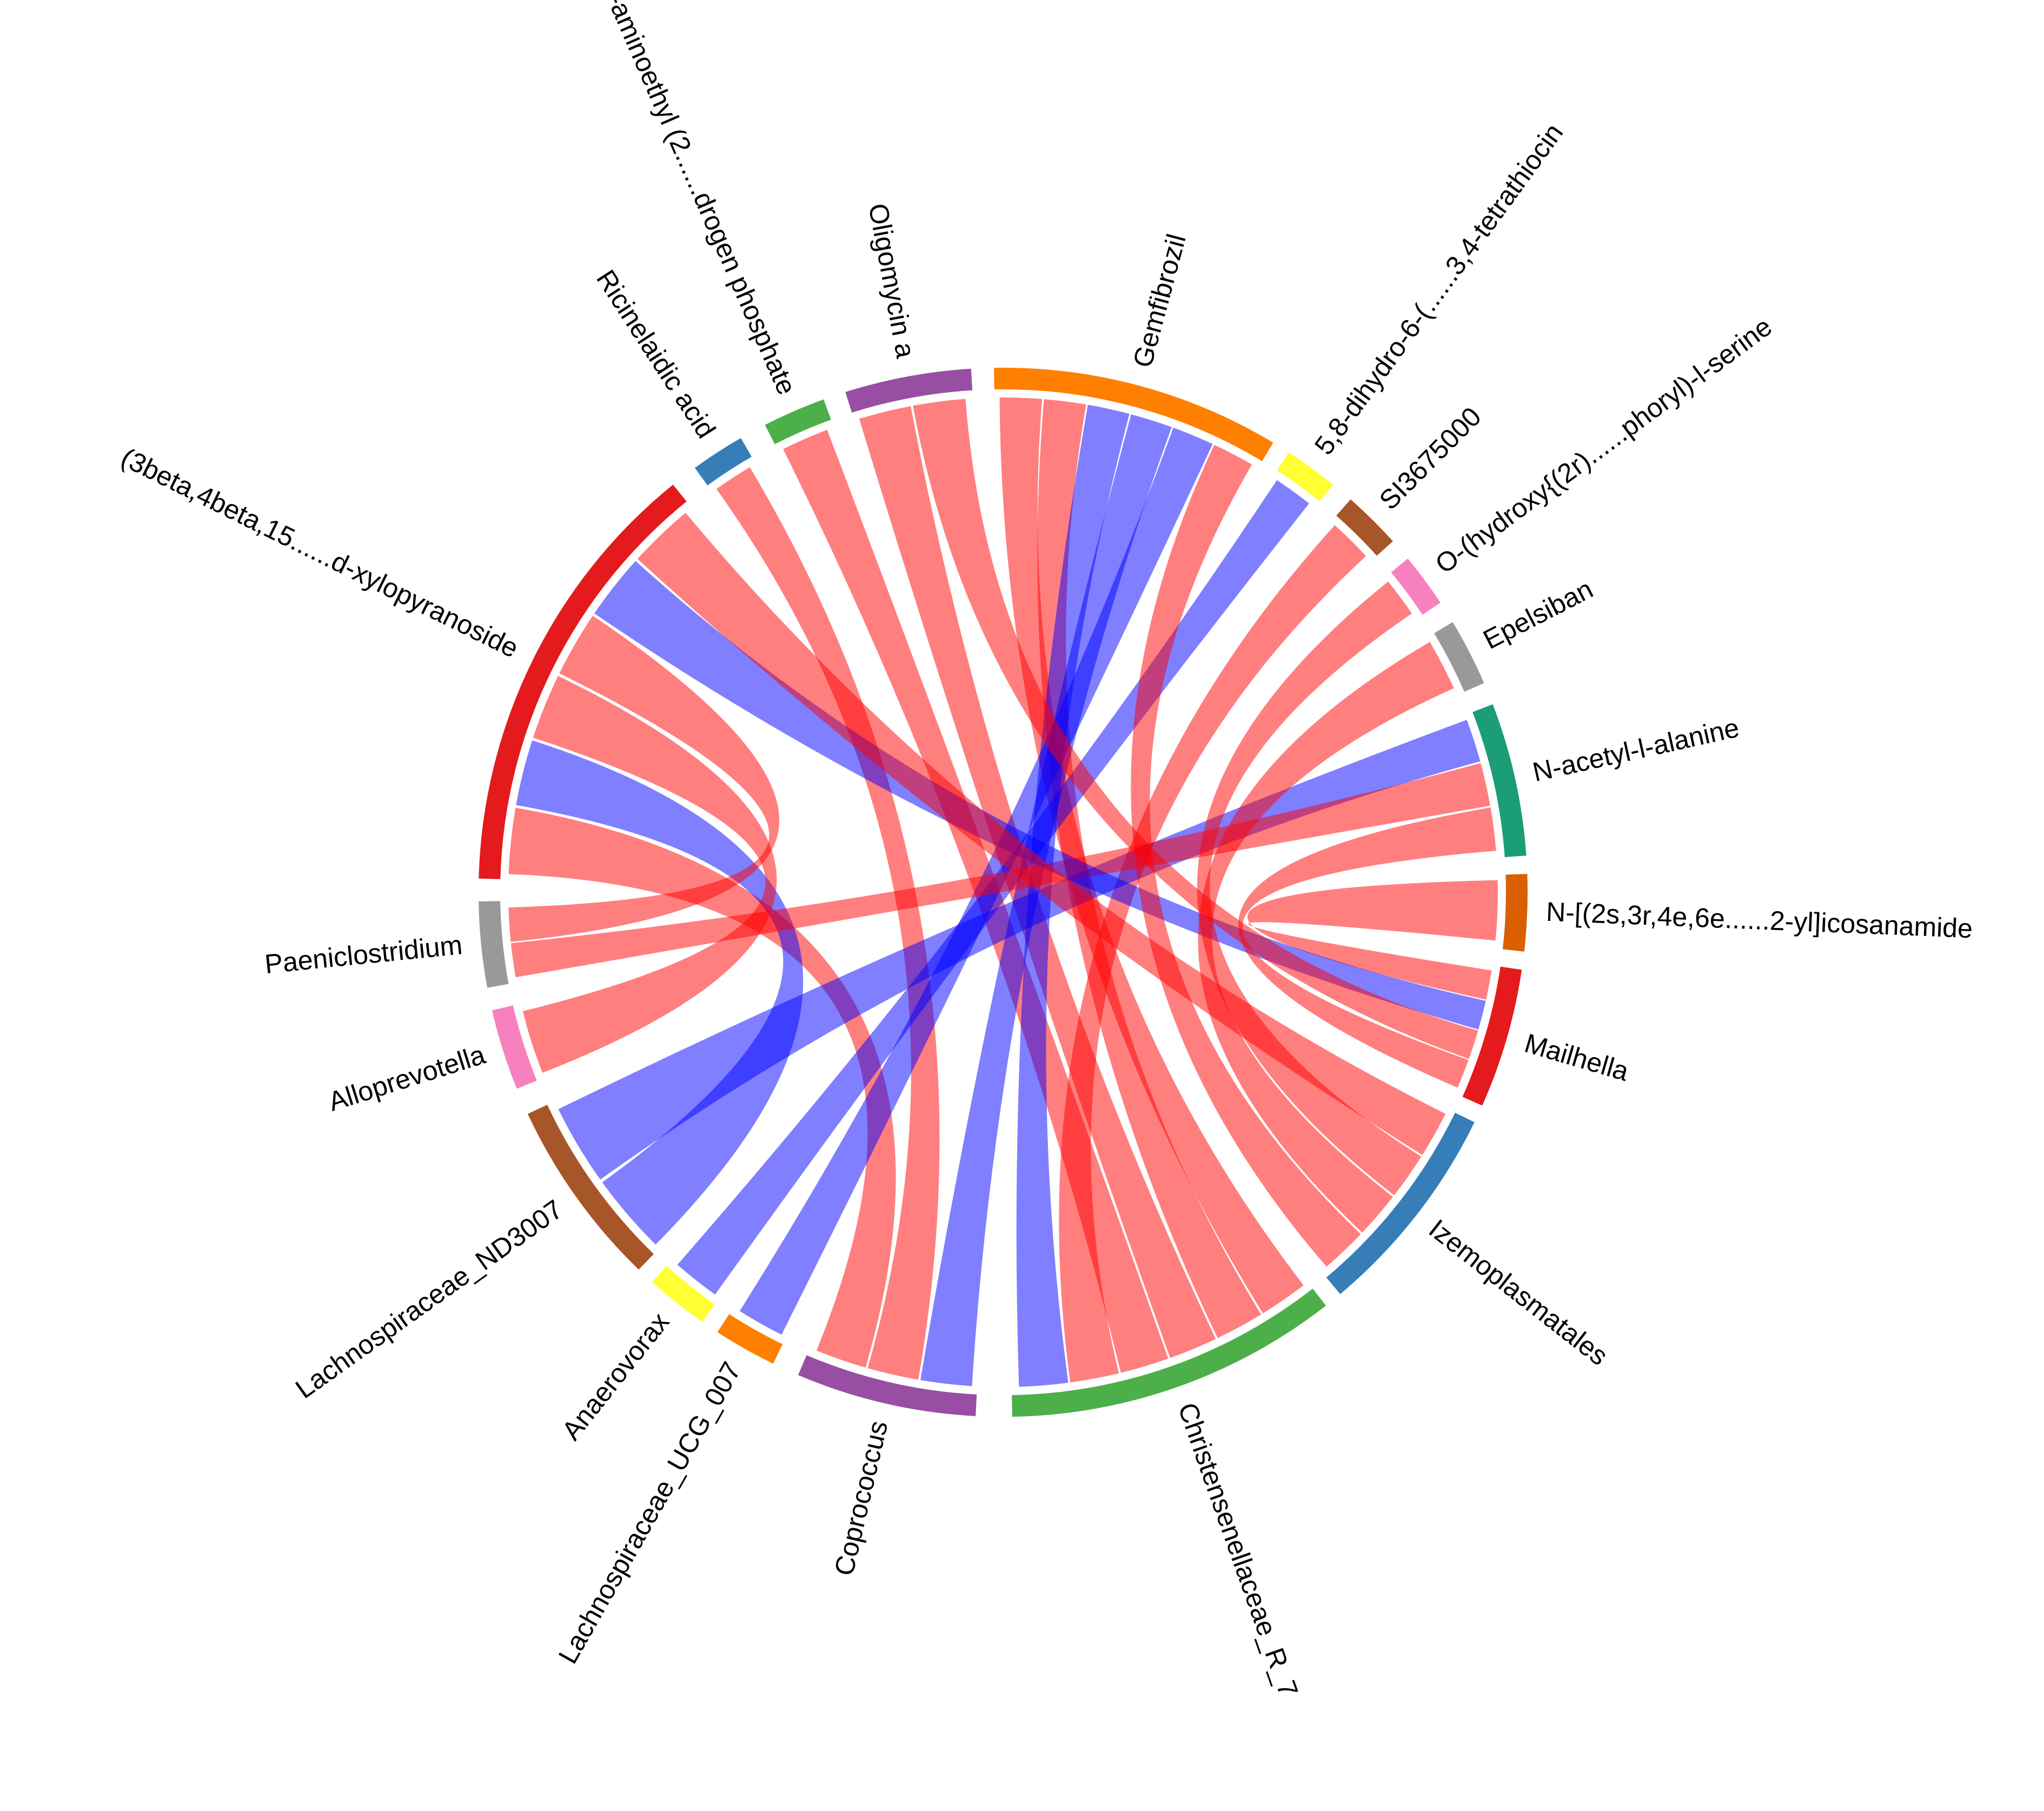 The image size is (2044, 1811). I want to click on sector-label: Anaerovorax, so click(615, 1376).